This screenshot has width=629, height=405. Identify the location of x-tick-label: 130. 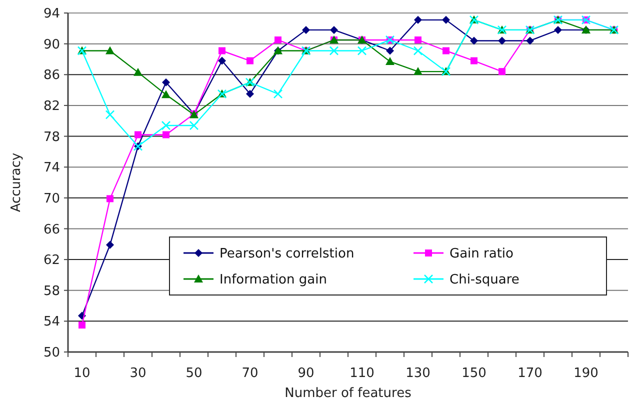
(418, 373).